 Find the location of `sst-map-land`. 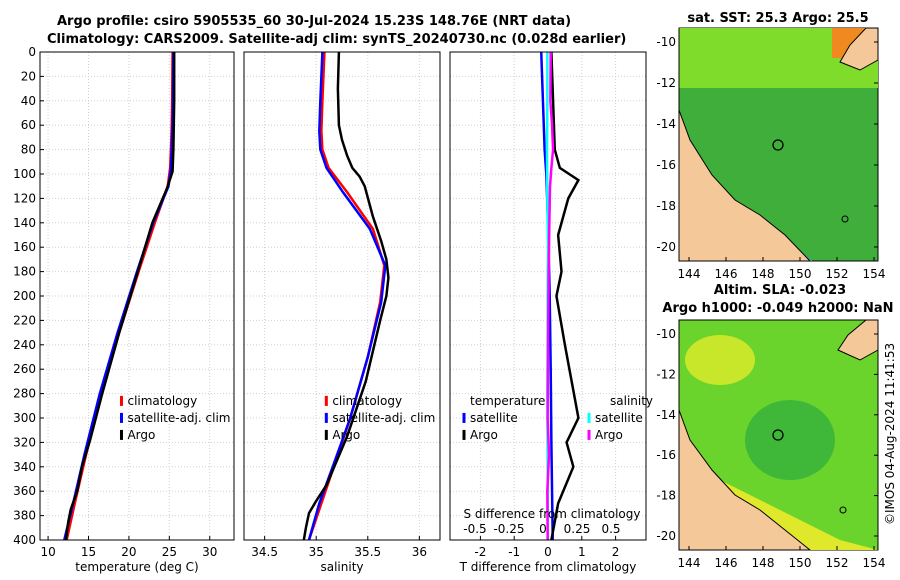

sst-map-land is located at coordinates (745, 145).